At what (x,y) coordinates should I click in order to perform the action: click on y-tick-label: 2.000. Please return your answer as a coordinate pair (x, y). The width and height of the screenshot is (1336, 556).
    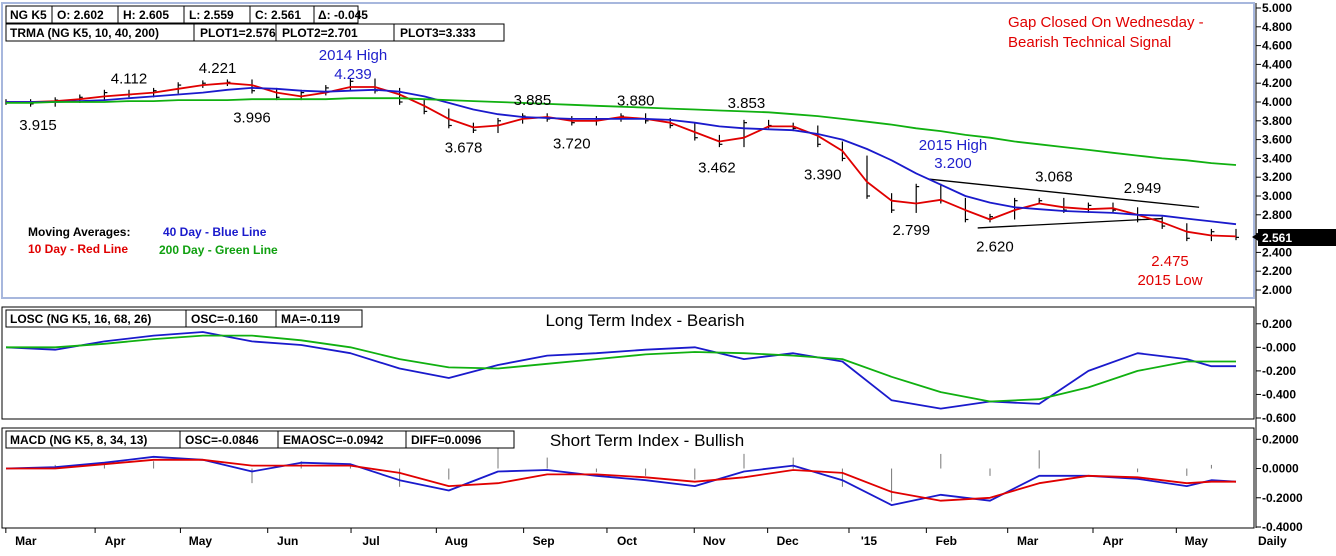
    Looking at the image, I should click on (1277, 290).